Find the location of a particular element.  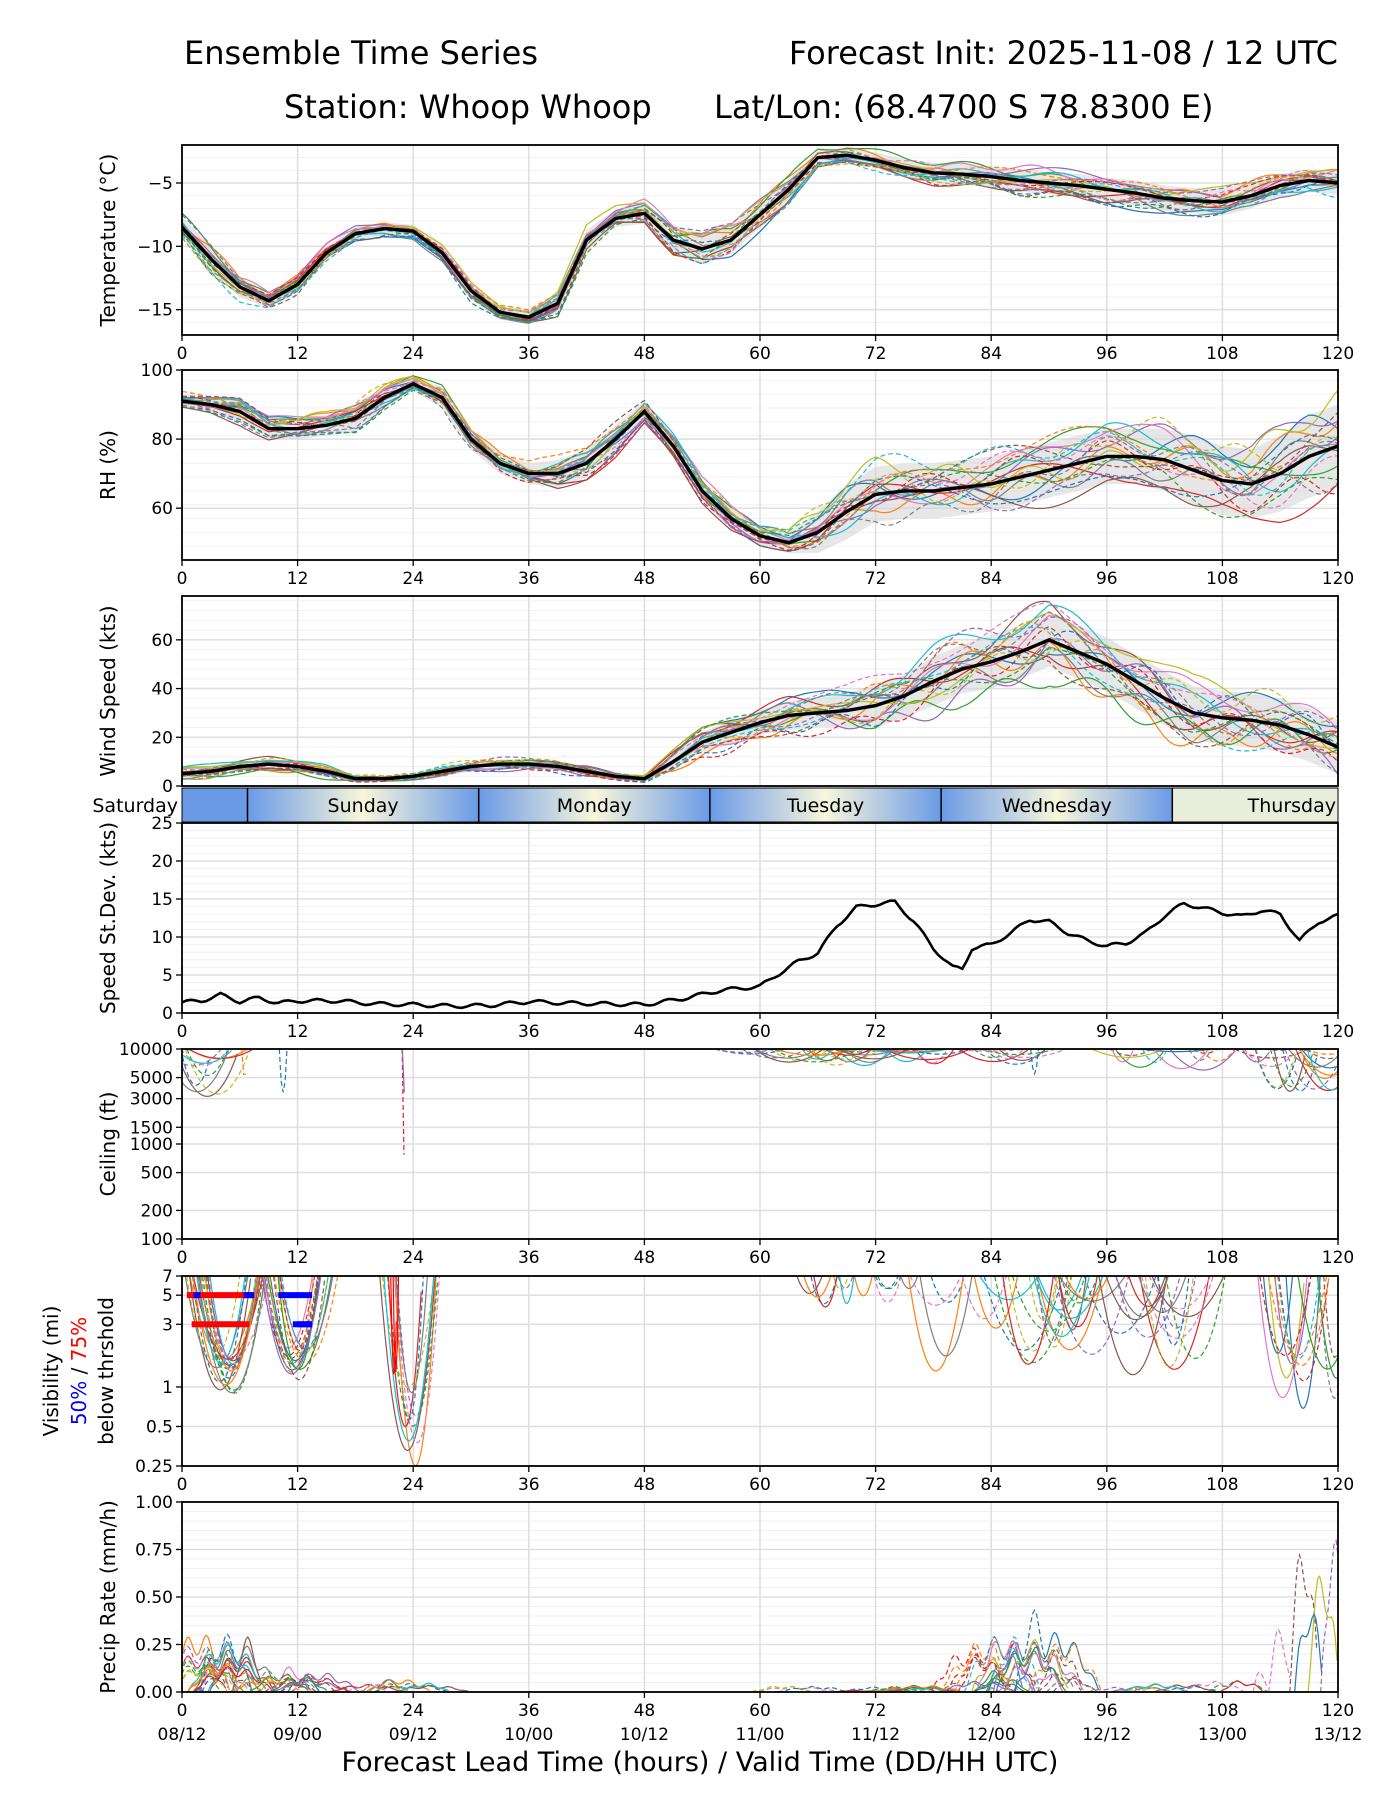

precip-ytick-label: 0.75 is located at coordinates (154, 1551).